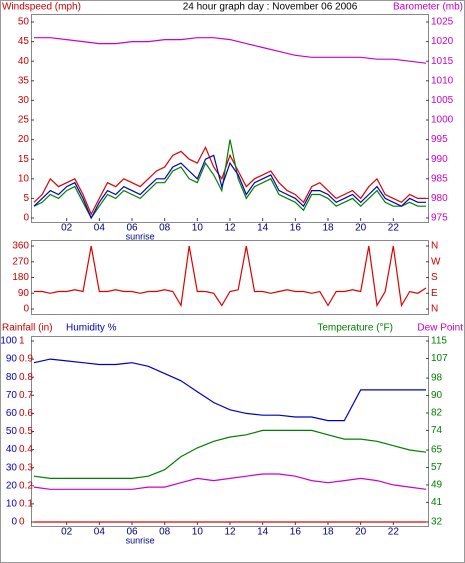  Describe the element at coordinates (91, 328) in the screenshot. I see `axis-label: Humidity %` at that location.